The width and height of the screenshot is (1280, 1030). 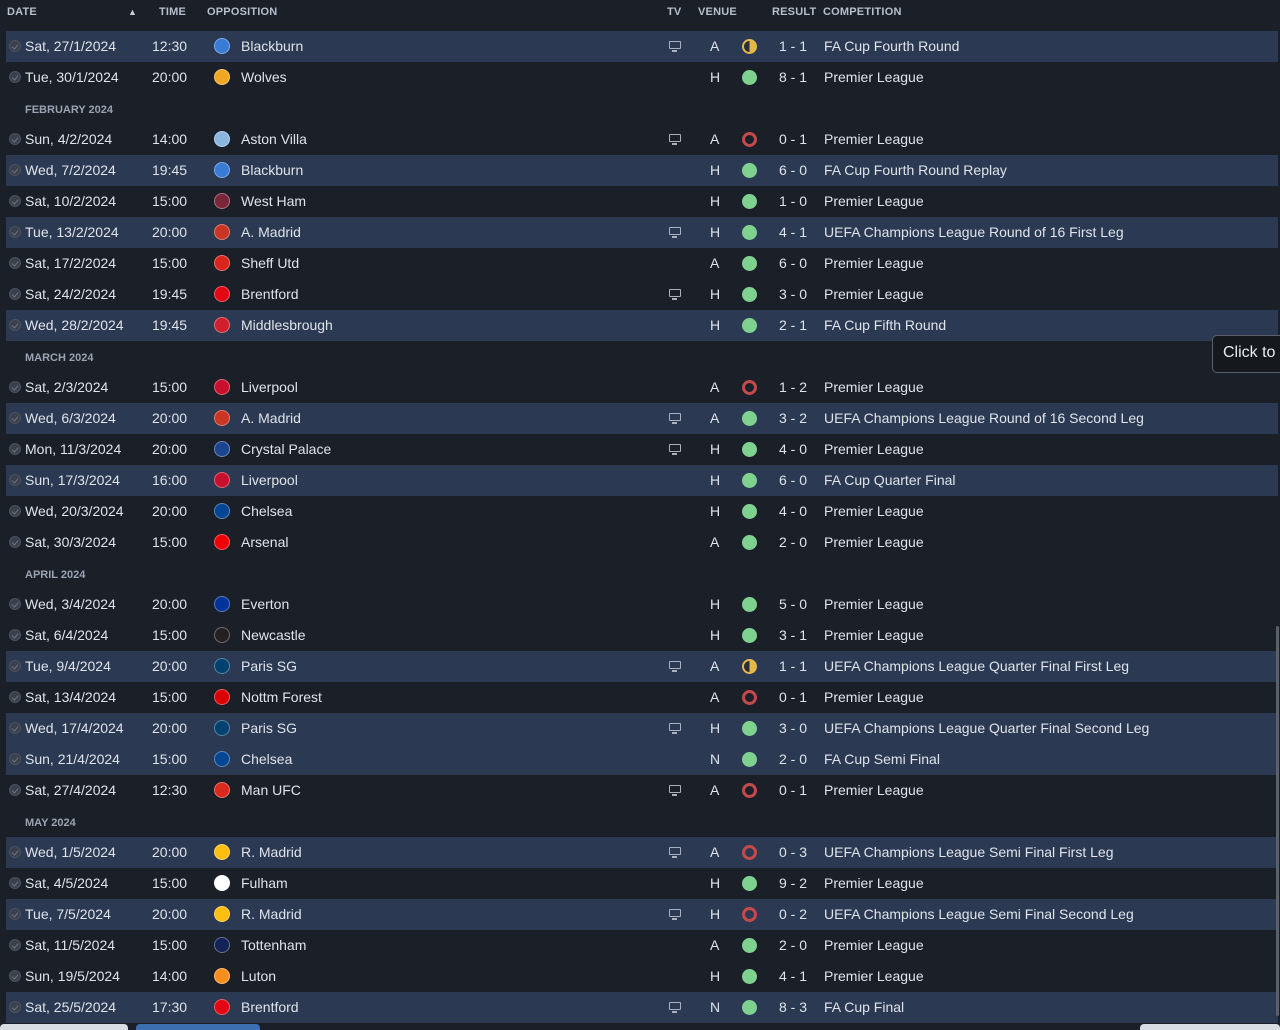 What do you see at coordinates (793, 325) in the screenshot?
I see `fixture-score: 2 - 1` at bounding box center [793, 325].